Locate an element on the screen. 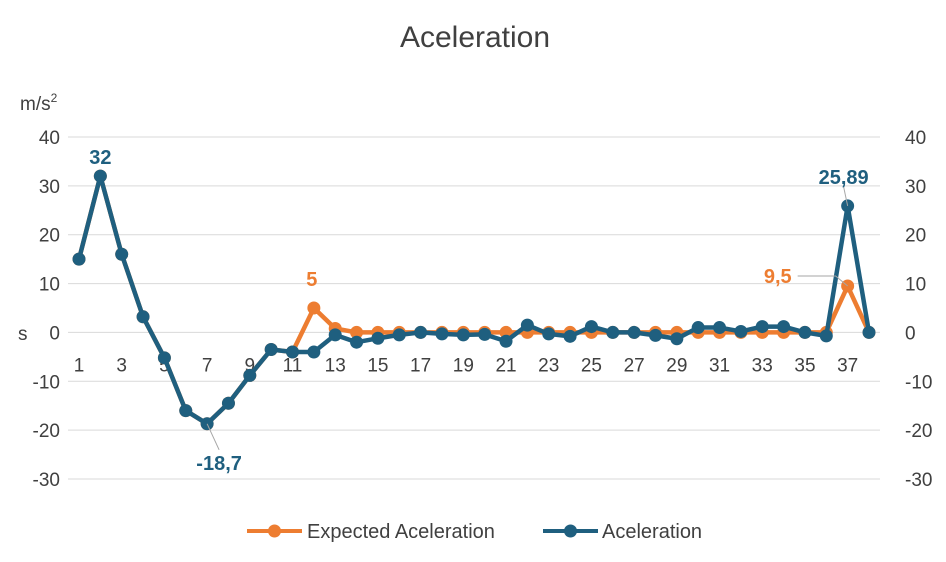 The image size is (946, 562). y-tick-left-3: 10 is located at coordinates (49, 285).